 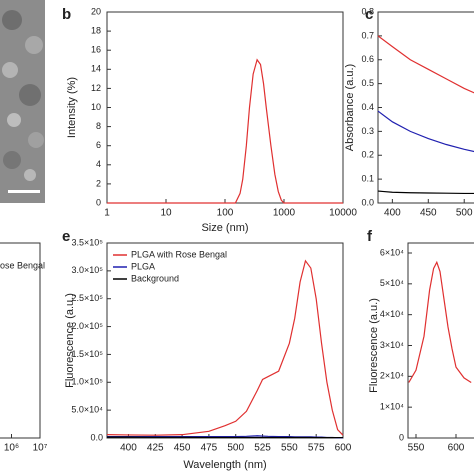 I want to click on y-tick-label: 0.2, so click(x=367, y=155).